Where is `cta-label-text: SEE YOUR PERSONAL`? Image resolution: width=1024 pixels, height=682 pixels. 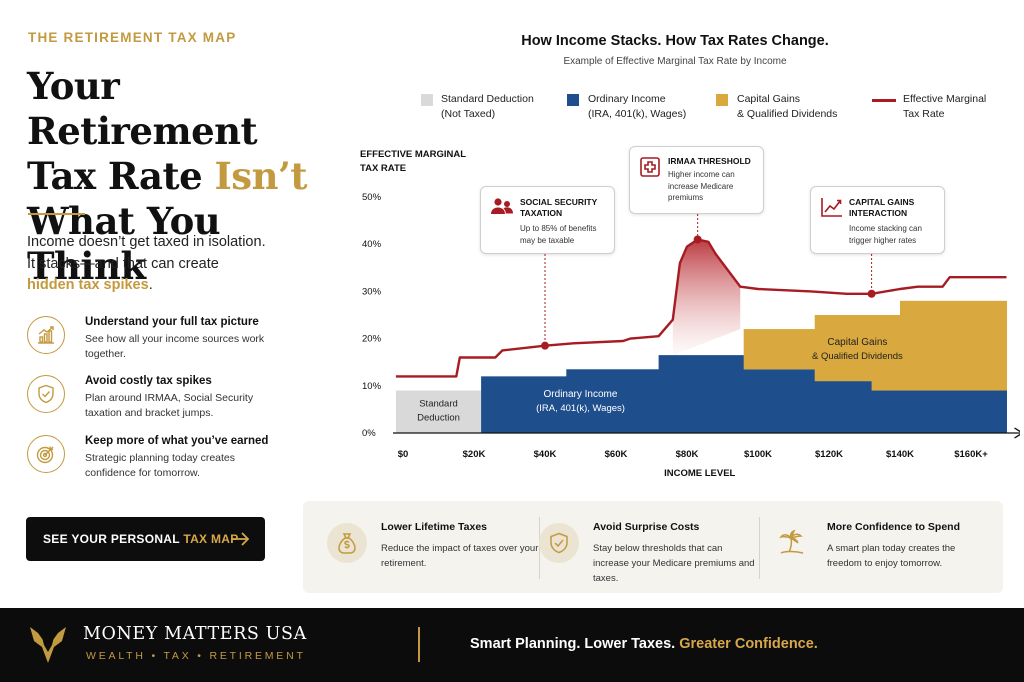
cta-label-text: SEE YOUR PERSONAL is located at coordinates (113, 539).